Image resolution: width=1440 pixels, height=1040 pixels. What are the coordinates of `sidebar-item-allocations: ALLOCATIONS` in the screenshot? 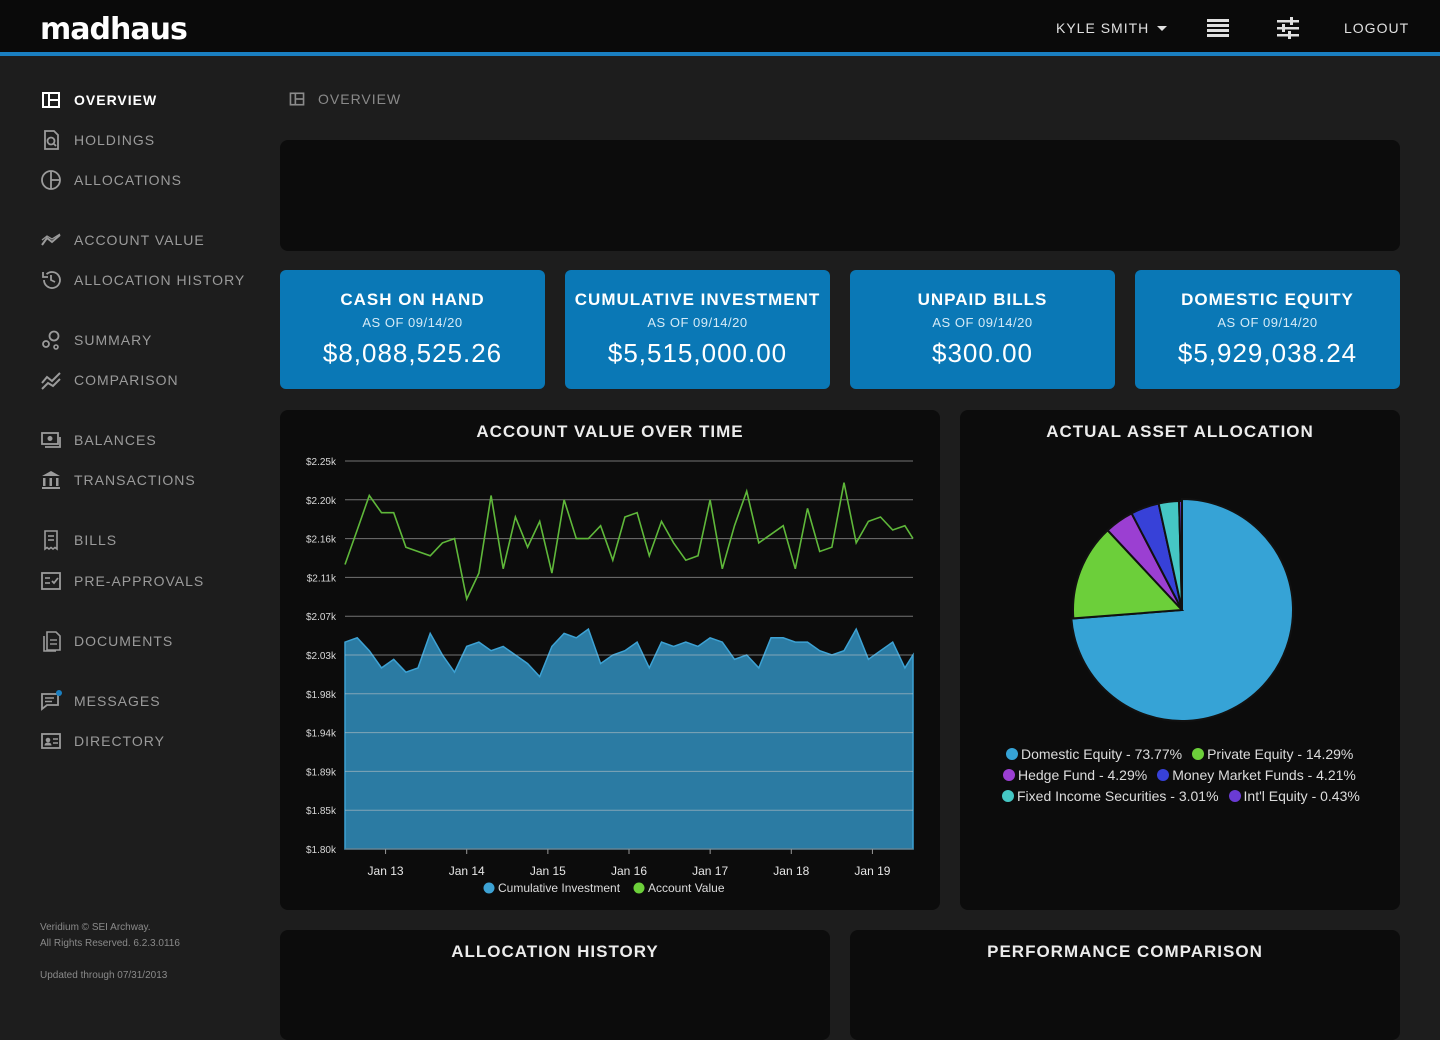 It's located at (111, 180).